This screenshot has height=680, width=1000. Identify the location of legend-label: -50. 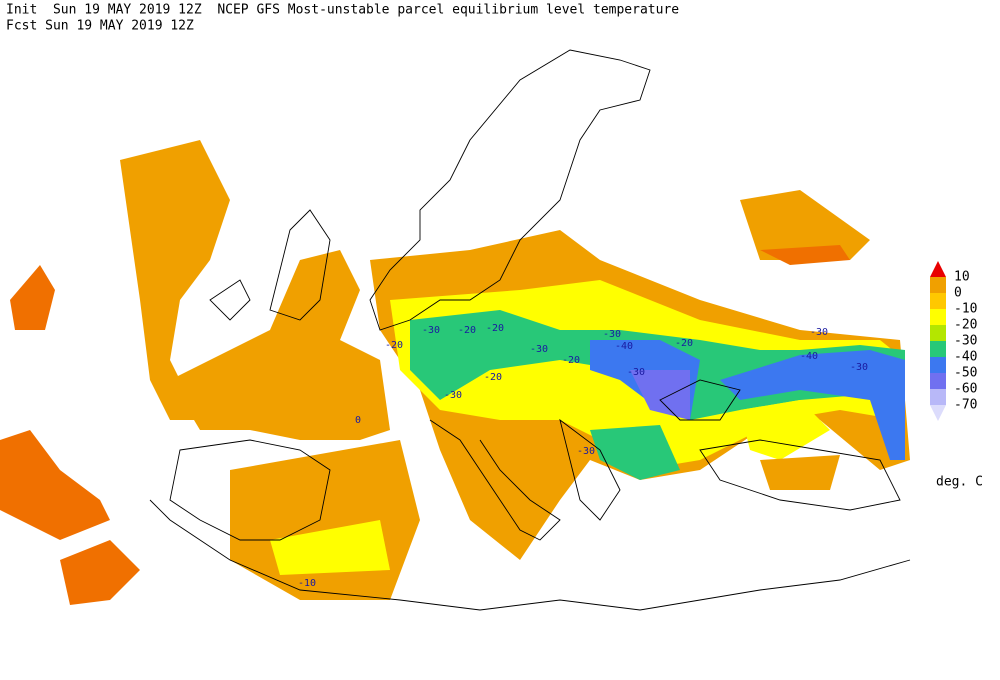
(965, 373).